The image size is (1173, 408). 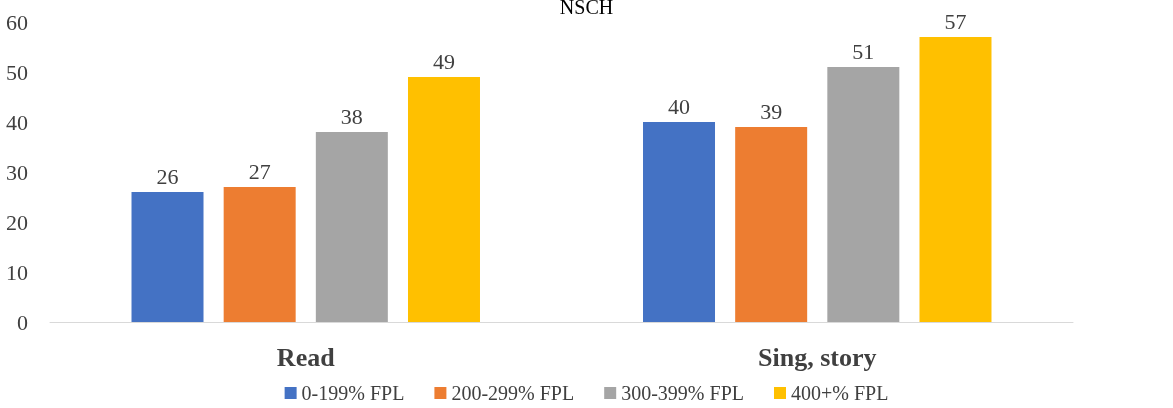 I want to click on data-label: 57, so click(x=955, y=21).